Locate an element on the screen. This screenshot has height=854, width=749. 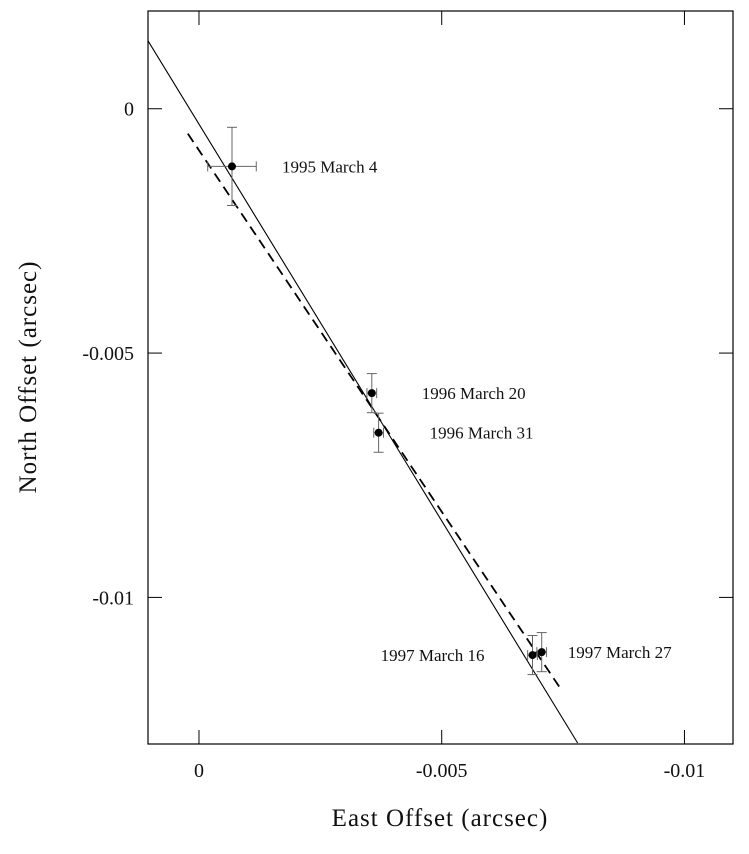
point-label: 1996 March 20 is located at coordinates (474, 393).